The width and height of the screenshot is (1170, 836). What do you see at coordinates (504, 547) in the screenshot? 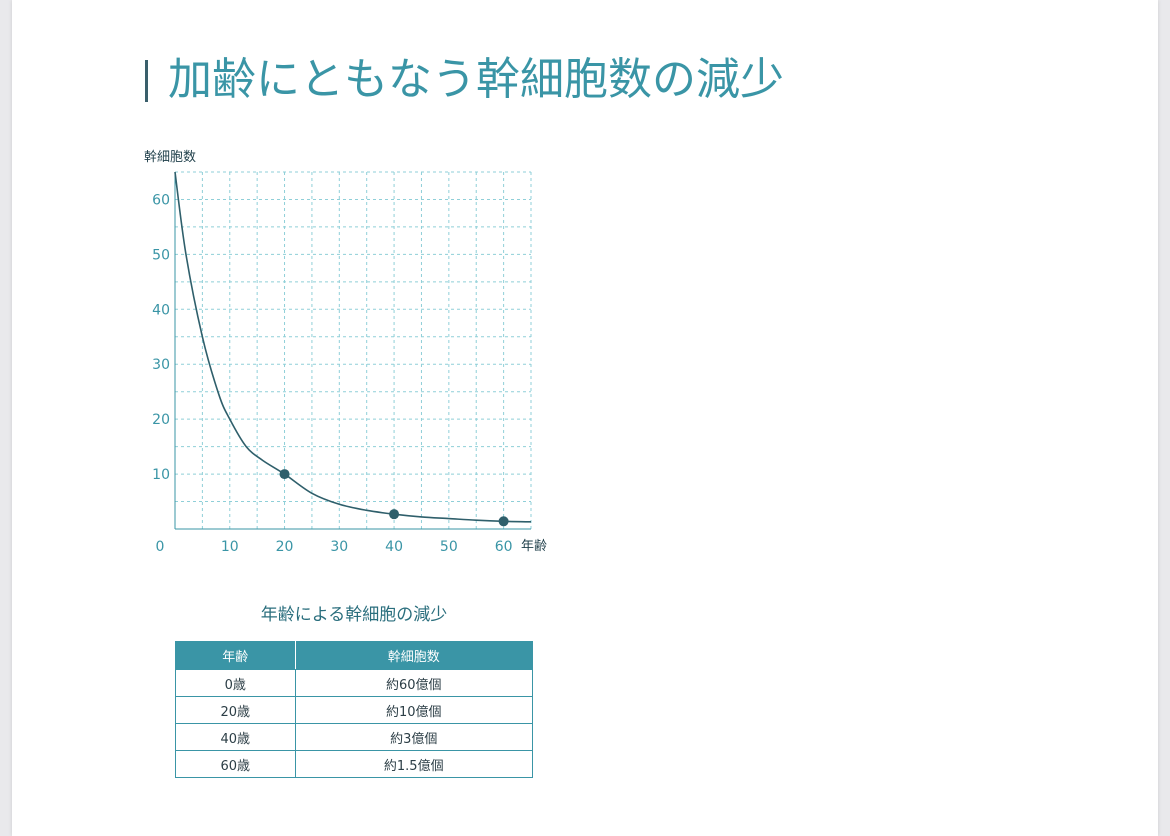
I see `x-tick-label: 60` at bounding box center [504, 547].